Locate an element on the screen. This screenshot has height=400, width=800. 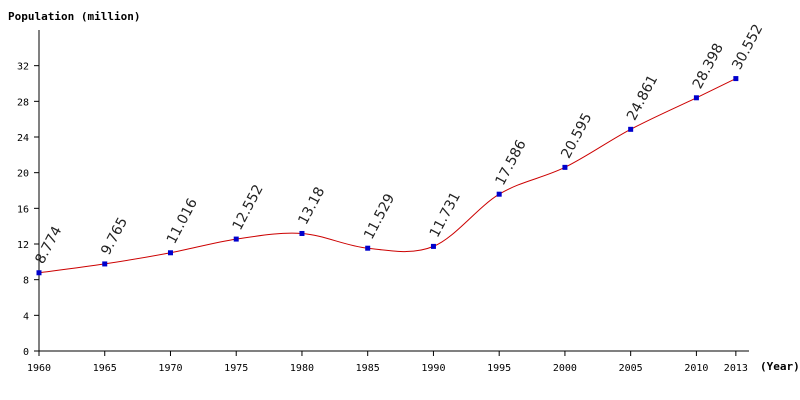
x-tick-label: 1995 is located at coordinates (499, 368).